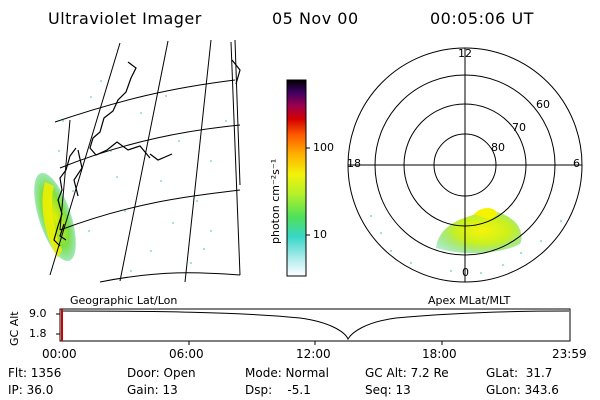 The image size is (600, 400). What do you see at coordinates (469, 300) in the screenshot?
I see `apex-panel-label: Apex MLat/MLT` at bounding box center [469, 300].